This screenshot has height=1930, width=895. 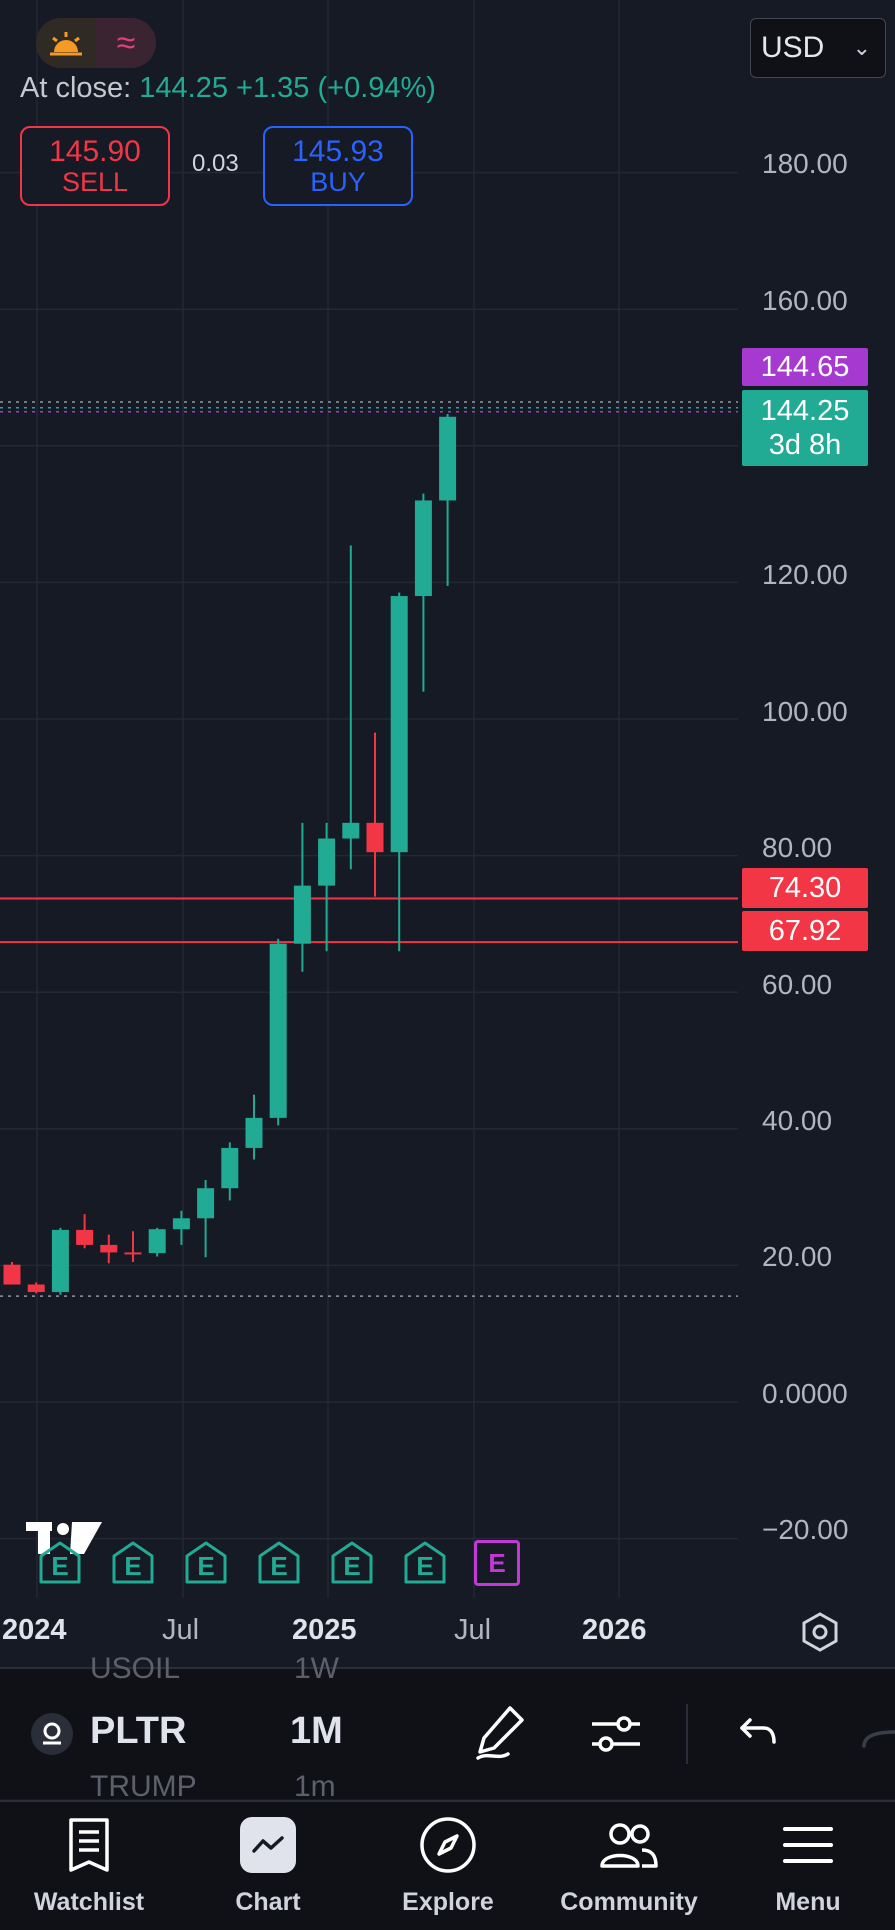 What do you see at coordinates (95, 181) in the screenshot?
I see `sell-label: SELL` at bounding box center [95, 181].